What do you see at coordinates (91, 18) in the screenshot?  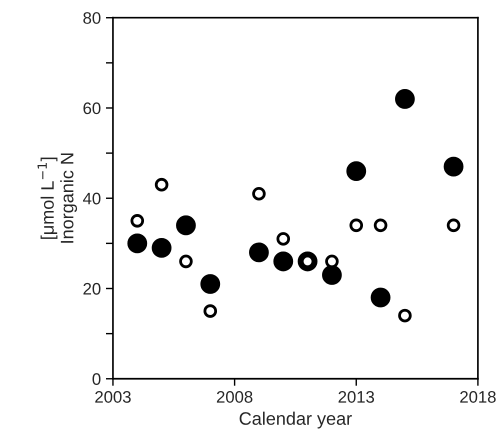 I see `y-tick-label: 80` at bounding box center [91, 18].